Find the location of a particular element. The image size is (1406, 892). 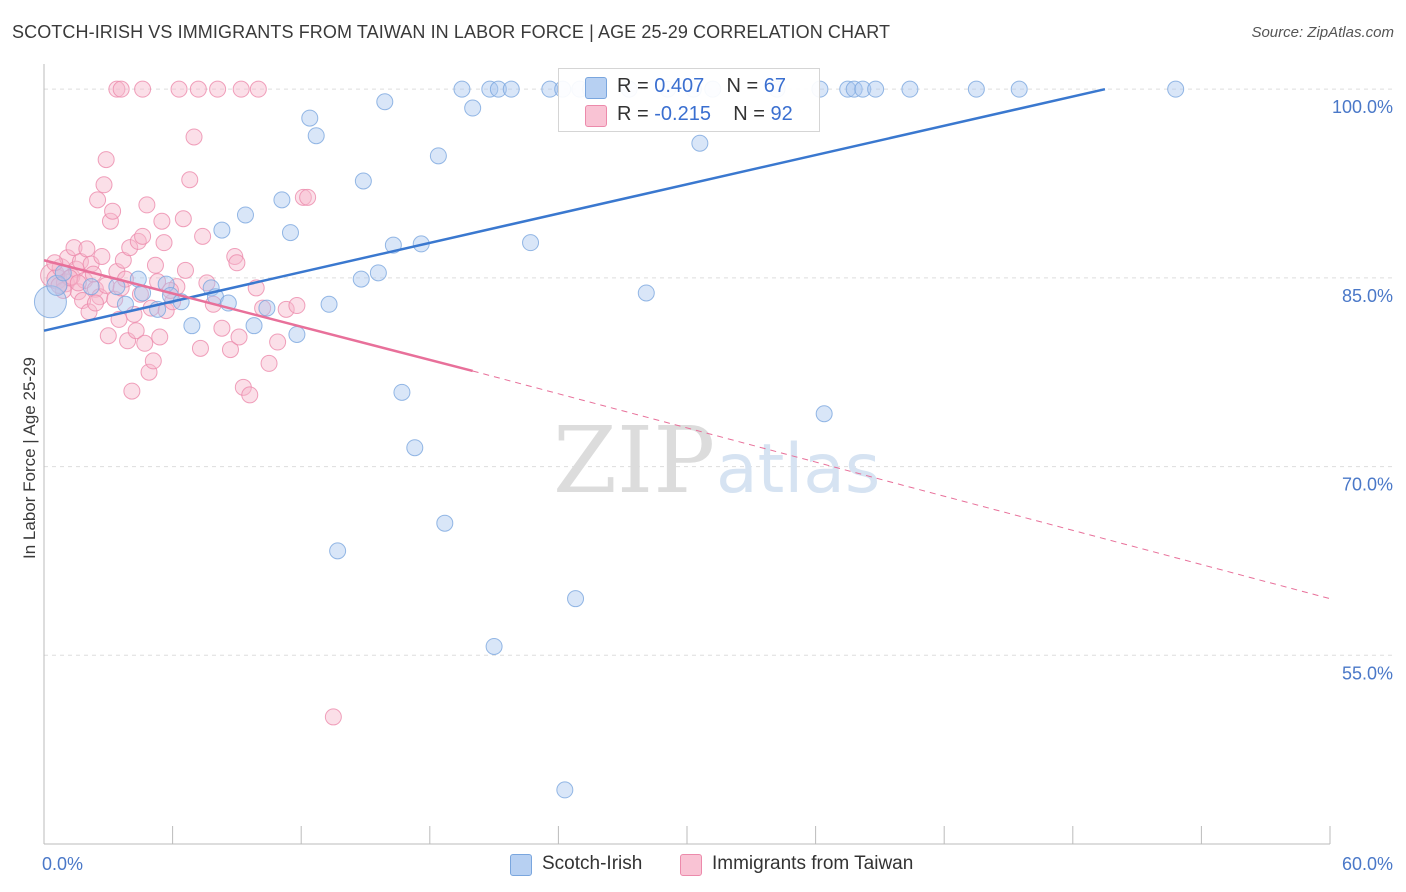

legend-stats-blue: R = 0.407 N = 67 is located at coordinates (701, 86).